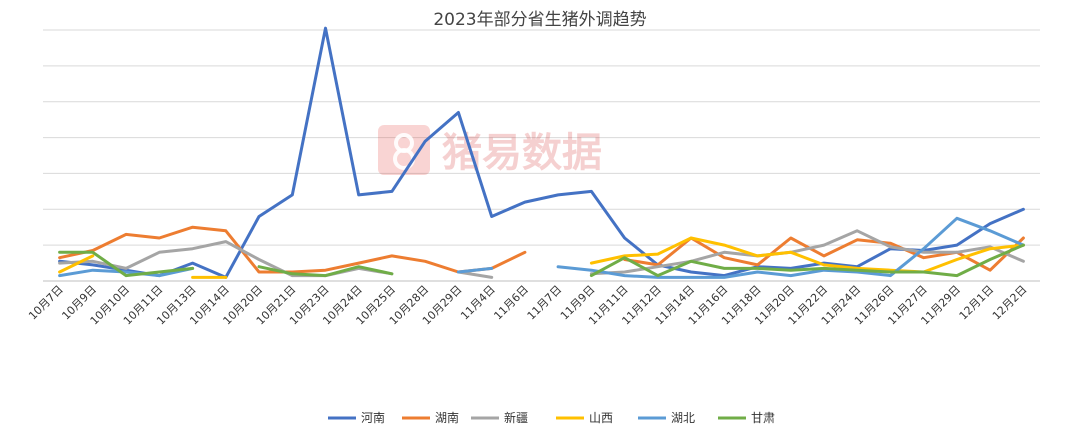 Image resolution: width=1080 pixels, height=441 pixels. I want to click on logo-icon, so click(404, 150).